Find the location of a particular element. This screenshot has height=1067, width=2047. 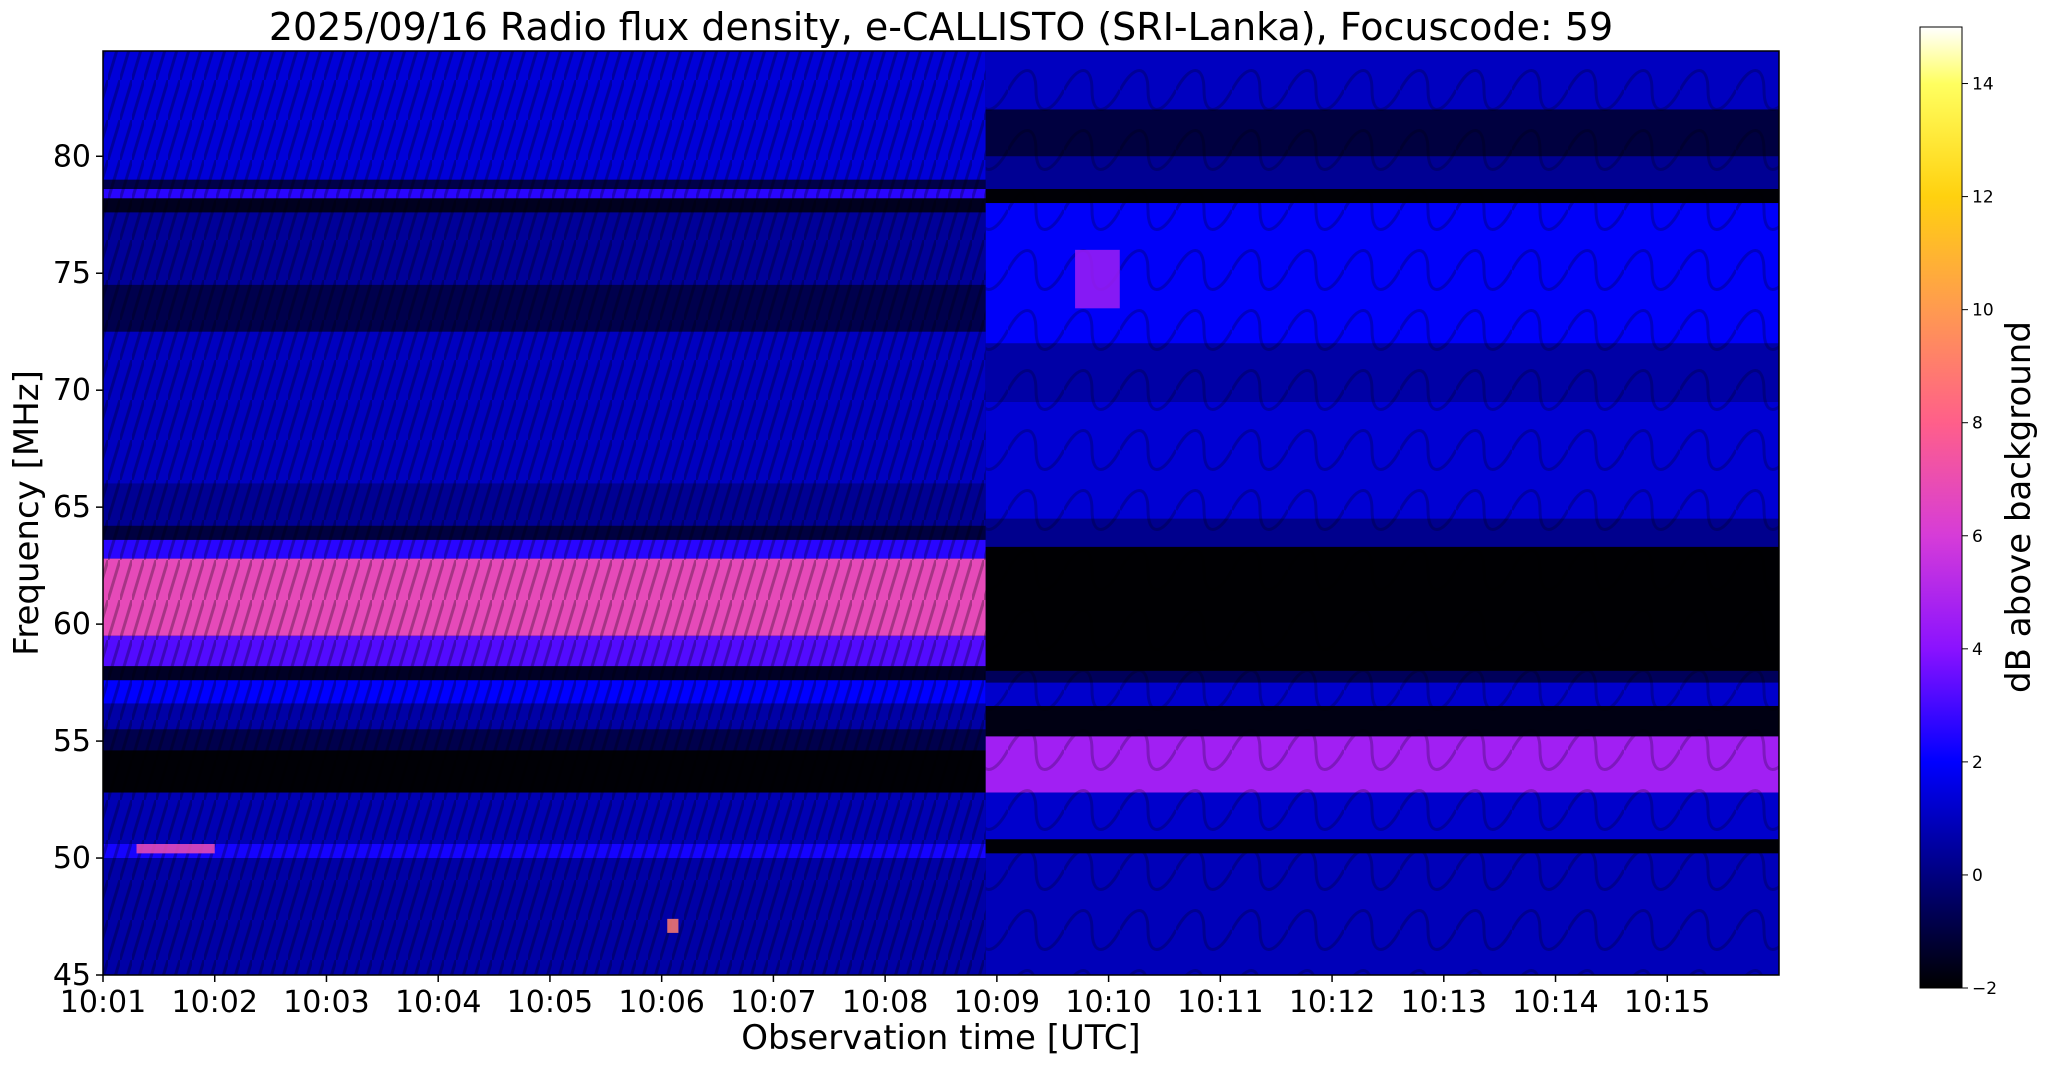

y-tick-label: 55 is located at coordinates (72, 741).